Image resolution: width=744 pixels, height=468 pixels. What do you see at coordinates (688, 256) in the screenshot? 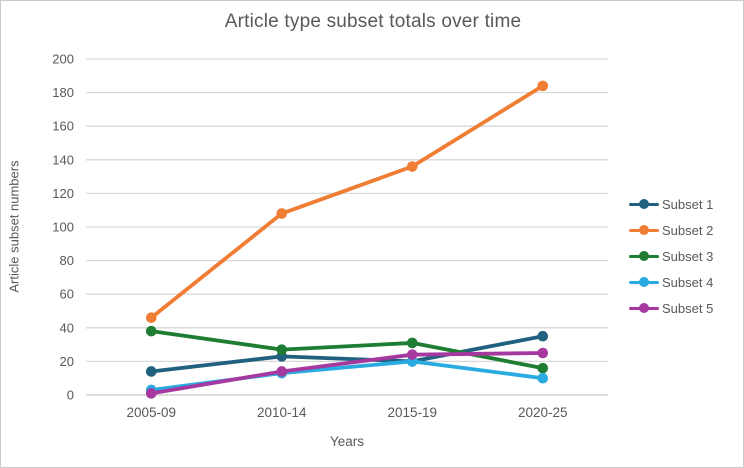
I see `legend-label: Subset 3` at bounding box center [688, 256].